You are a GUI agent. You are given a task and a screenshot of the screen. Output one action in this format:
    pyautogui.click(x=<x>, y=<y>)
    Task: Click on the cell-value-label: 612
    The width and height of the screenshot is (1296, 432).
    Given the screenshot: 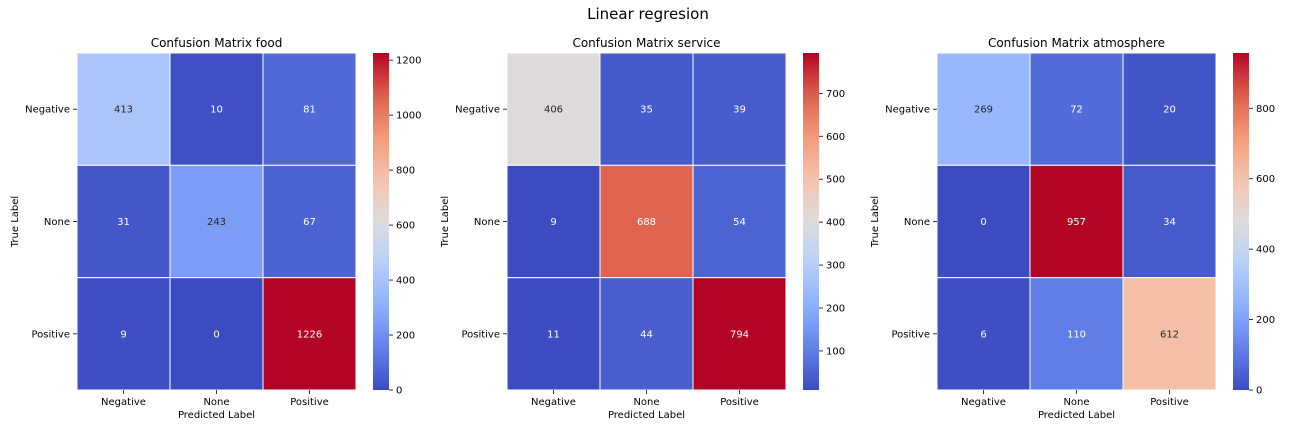 What is the action you would take?
    pyautogui.click(x=1169, y=334)
    